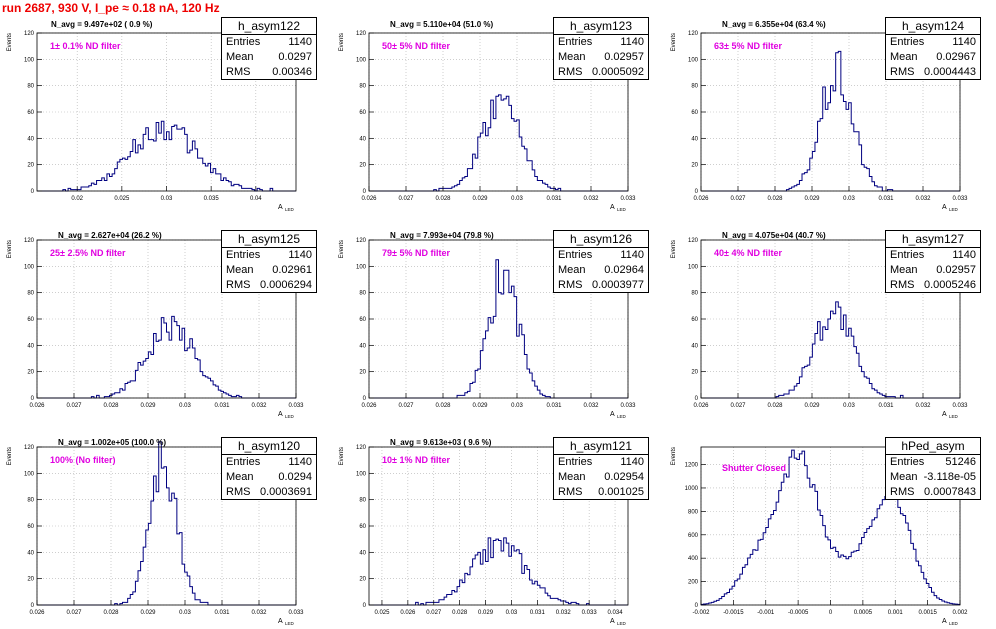 The height and width of the screenshot is (629, 996). What do you see at coordinates (570, 492) in the screenshot?
I see `stats-label: RMS` at bounding box center [570, 492].